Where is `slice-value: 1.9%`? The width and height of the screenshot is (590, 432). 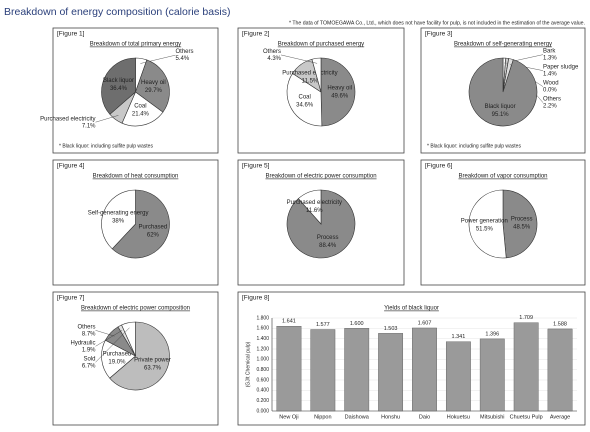 slice-value: 1.9% is located at coordinates (89, 350).